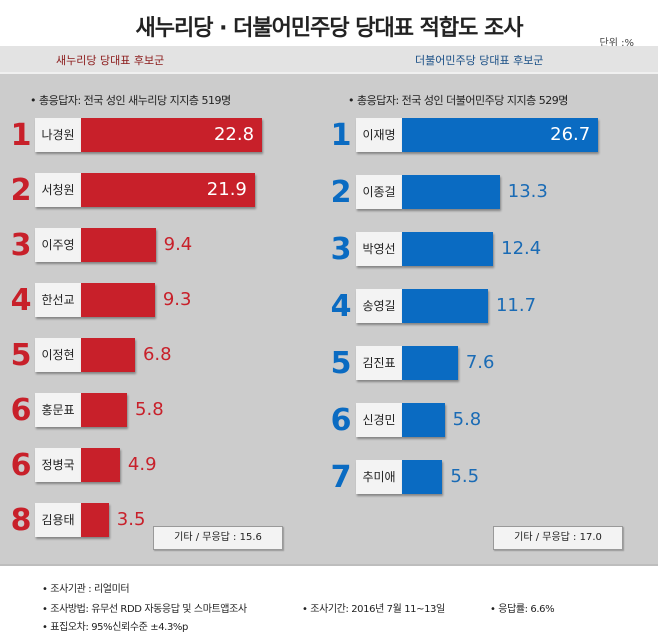  I want to click on footer-rate: • 응답률: 6.6%, so click(522, 609).